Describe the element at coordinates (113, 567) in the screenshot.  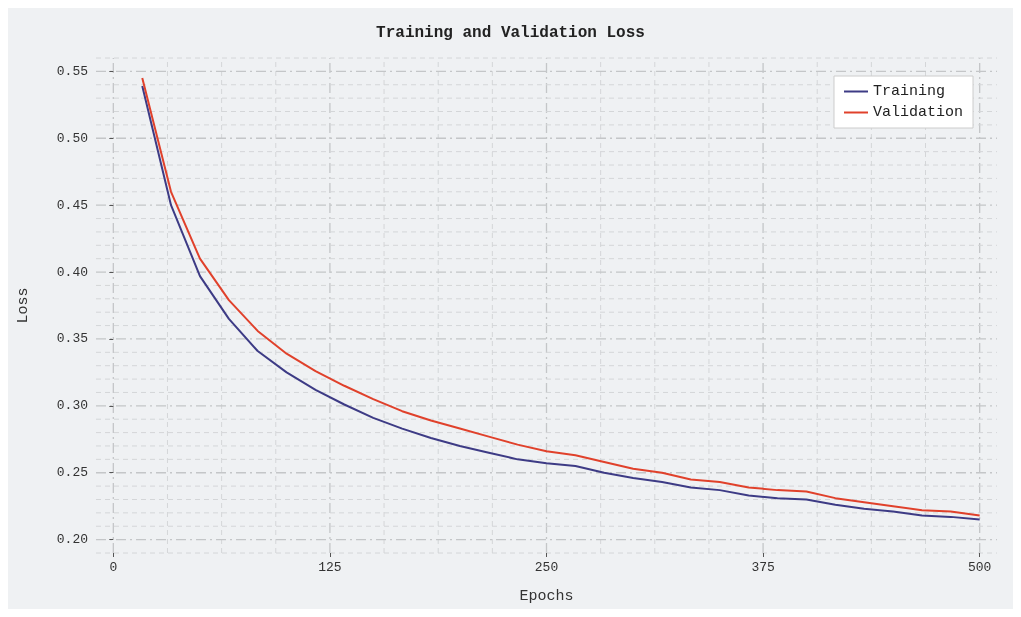
I see `x-tick-label: 0` at that location.